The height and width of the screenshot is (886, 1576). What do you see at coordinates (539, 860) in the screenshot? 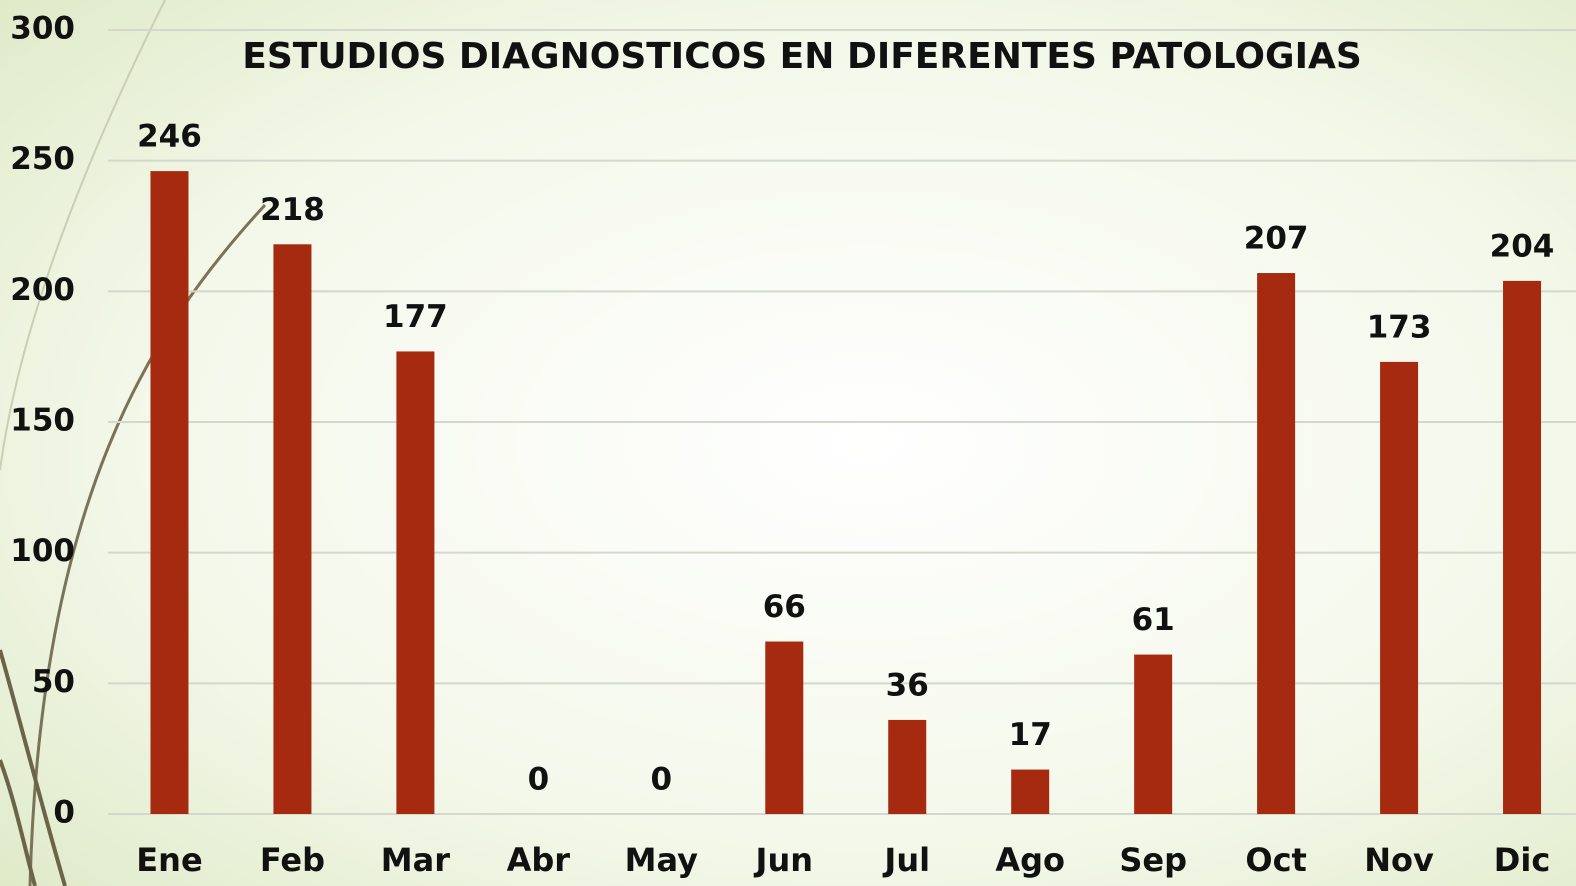
I see `x-tick-label: Abr` at bounding box center [539, 860].